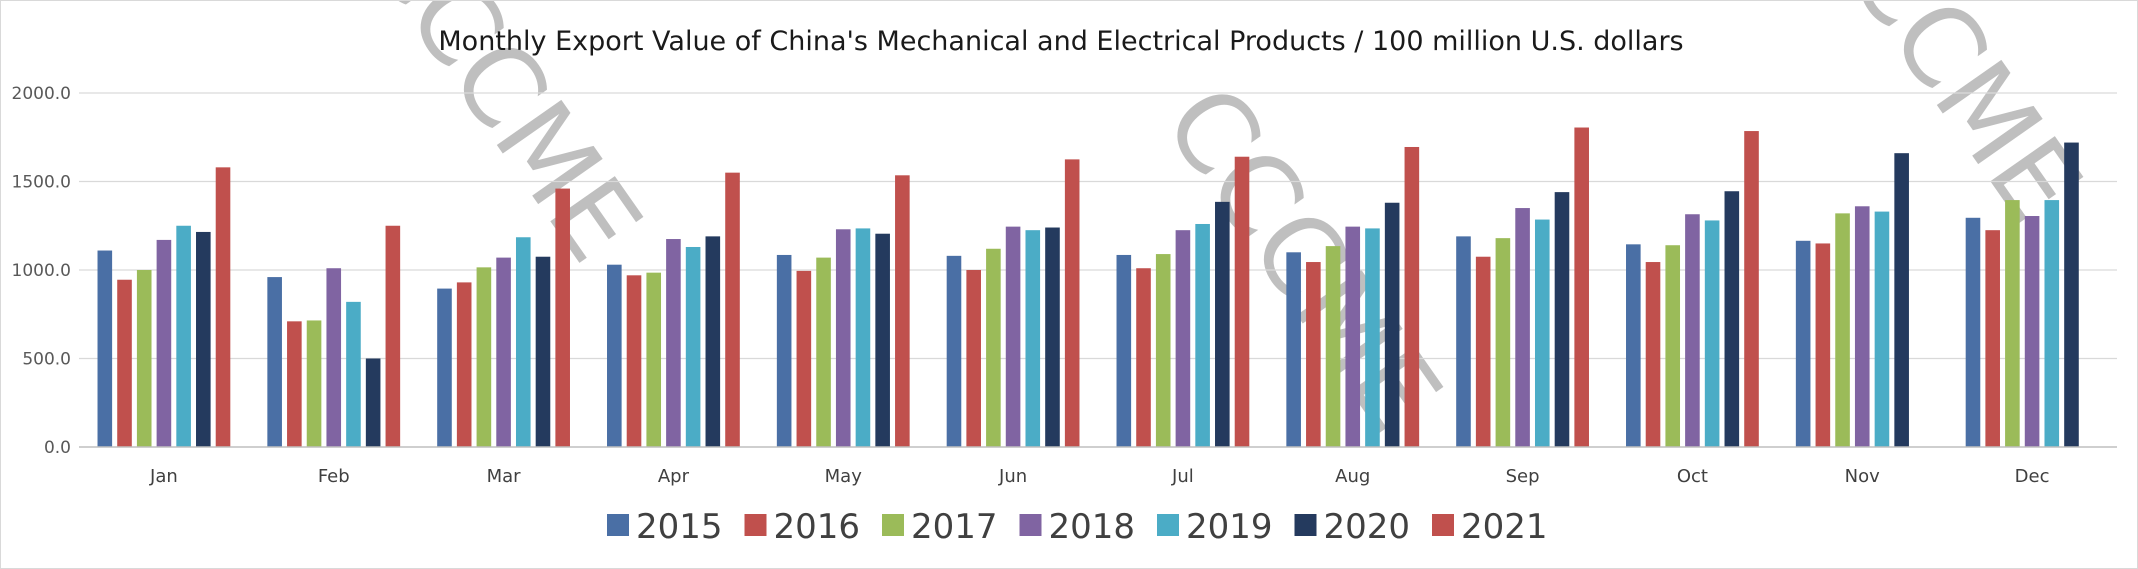 This screenshot has height=569, width=2138. I want to click on bar-2017-jul, so click(1163, 350).